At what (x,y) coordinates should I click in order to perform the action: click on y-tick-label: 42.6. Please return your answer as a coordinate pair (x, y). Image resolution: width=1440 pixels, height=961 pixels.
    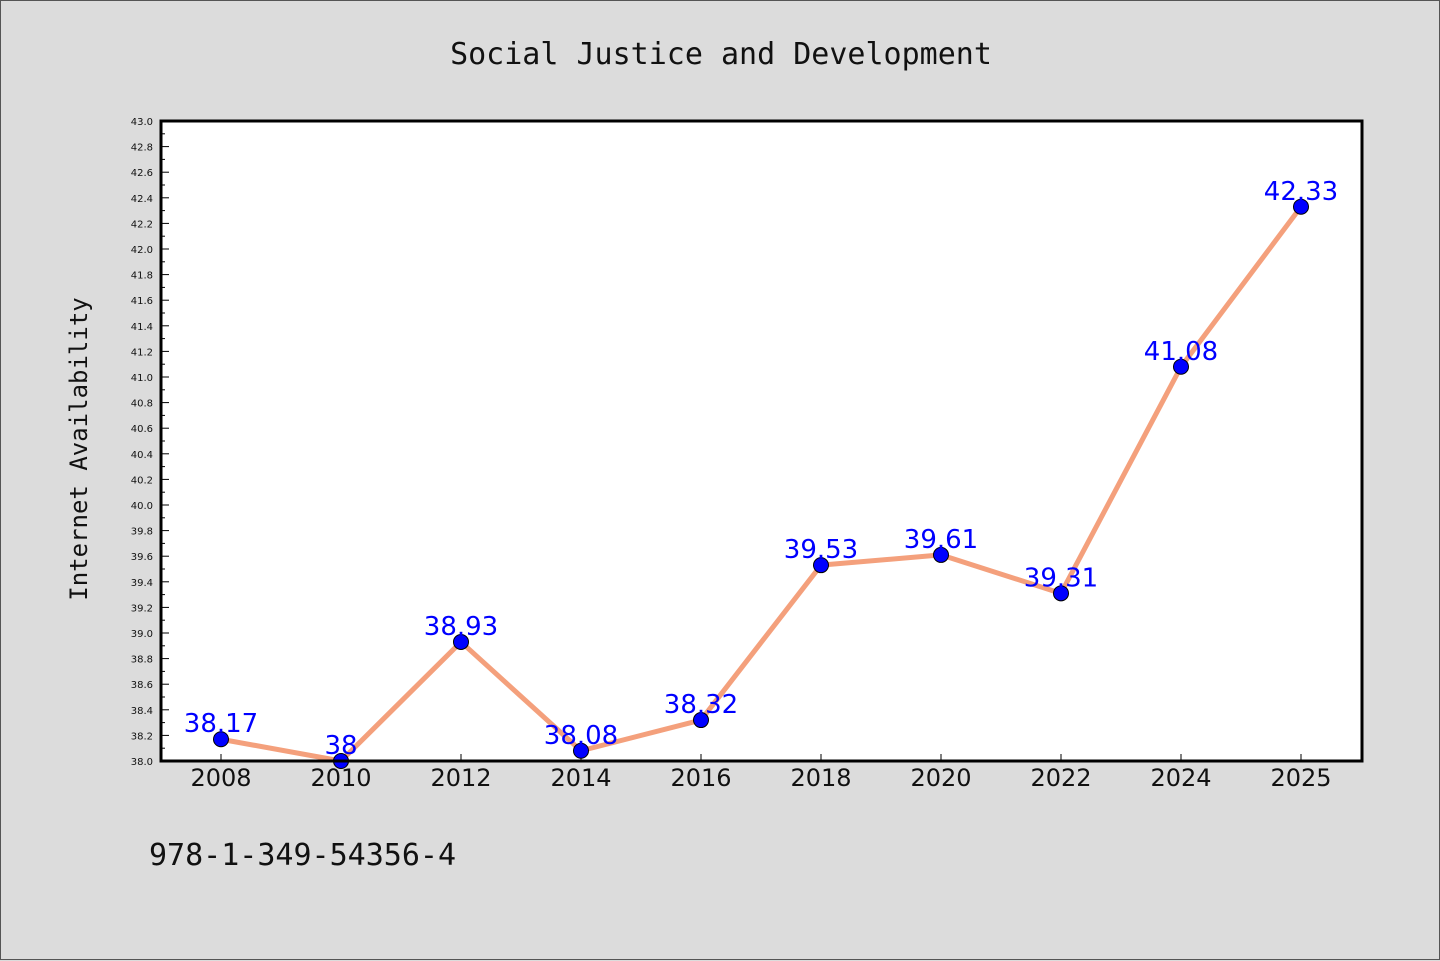
    Looking at the image, I should click on (142, 173).